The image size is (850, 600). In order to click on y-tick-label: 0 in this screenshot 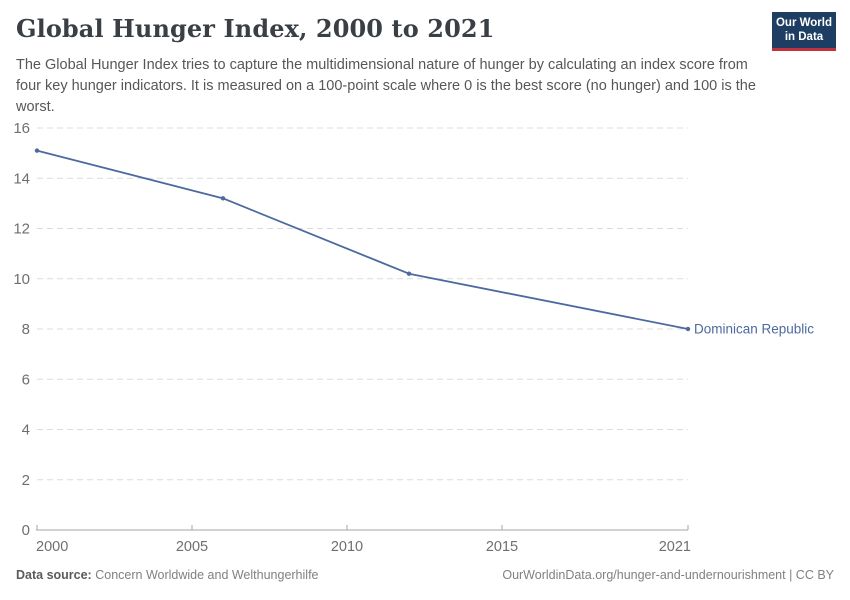, I will do `click(26, 530)`.